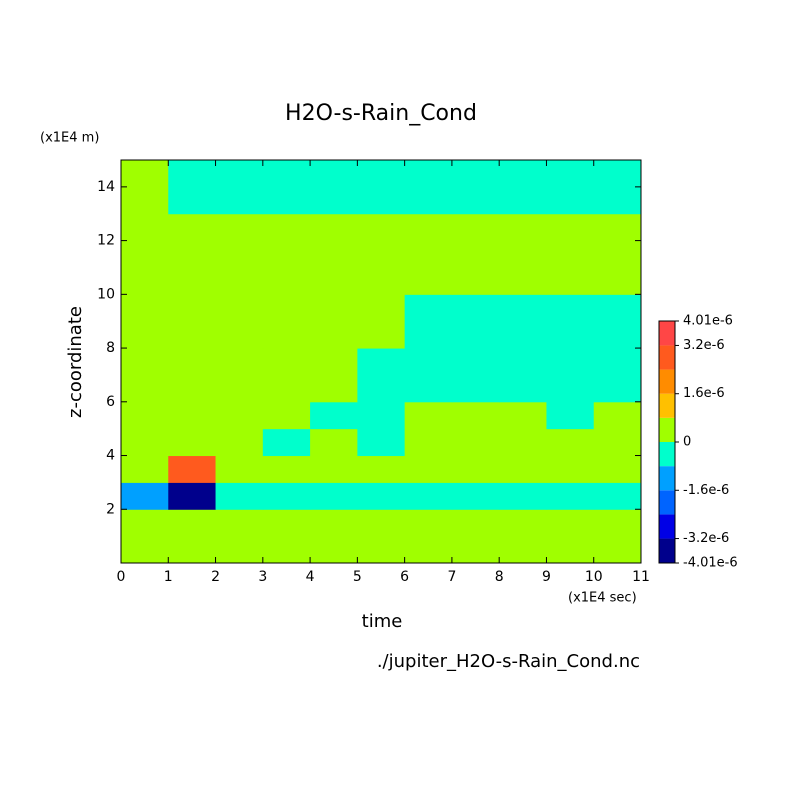  What do you see at coordinates (382, 621) in the screenshot?
I see `x-axis-title: time` at bounding box center [382, 621].